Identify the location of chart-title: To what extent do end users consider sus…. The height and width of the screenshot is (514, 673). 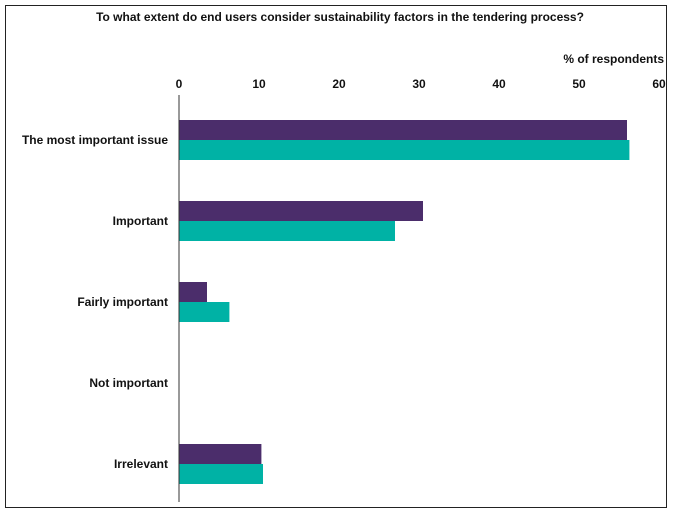
(340, 17).